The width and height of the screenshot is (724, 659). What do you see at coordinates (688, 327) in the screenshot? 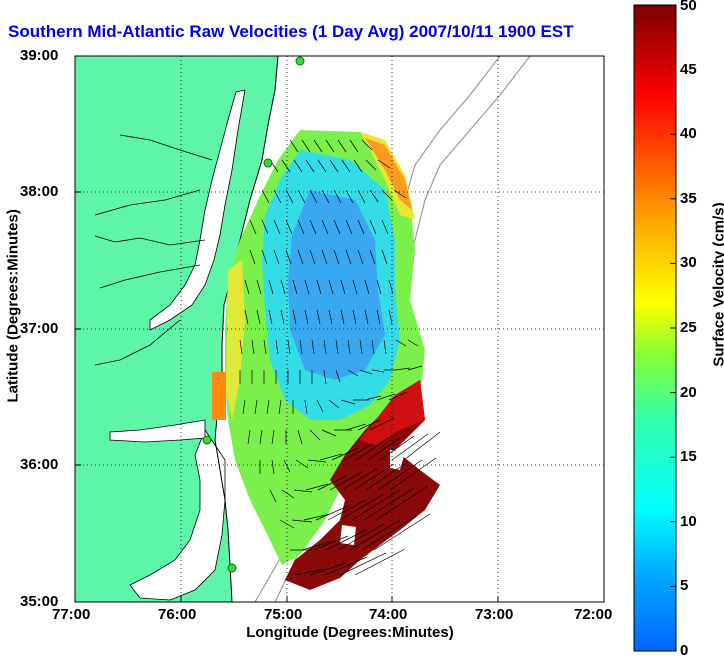
I see `colorbar-tick: 25` at bounding box center [688, 327].